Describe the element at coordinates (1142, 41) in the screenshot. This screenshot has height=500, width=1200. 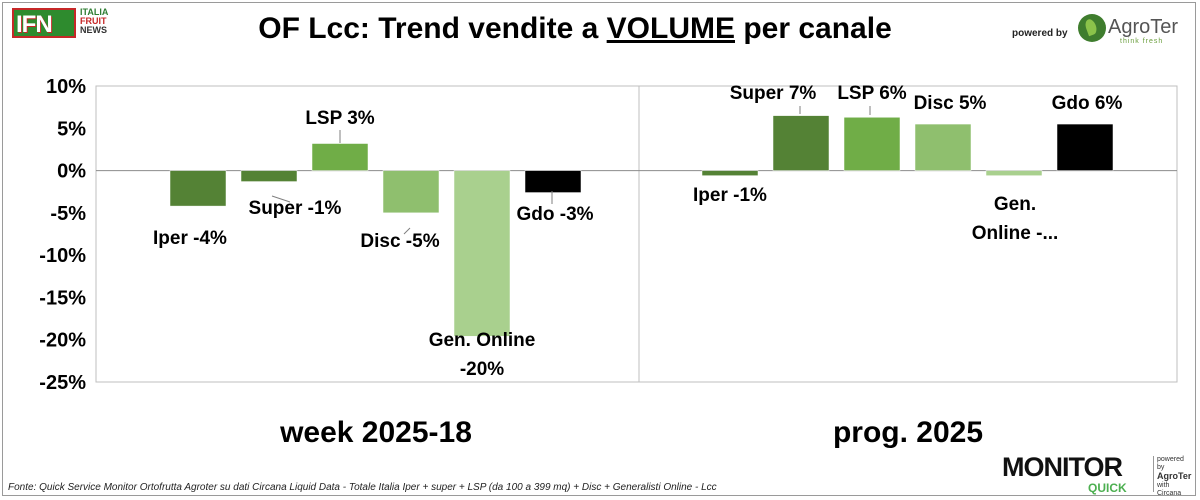
I see `agroter-tagline: think fresh` at that location.